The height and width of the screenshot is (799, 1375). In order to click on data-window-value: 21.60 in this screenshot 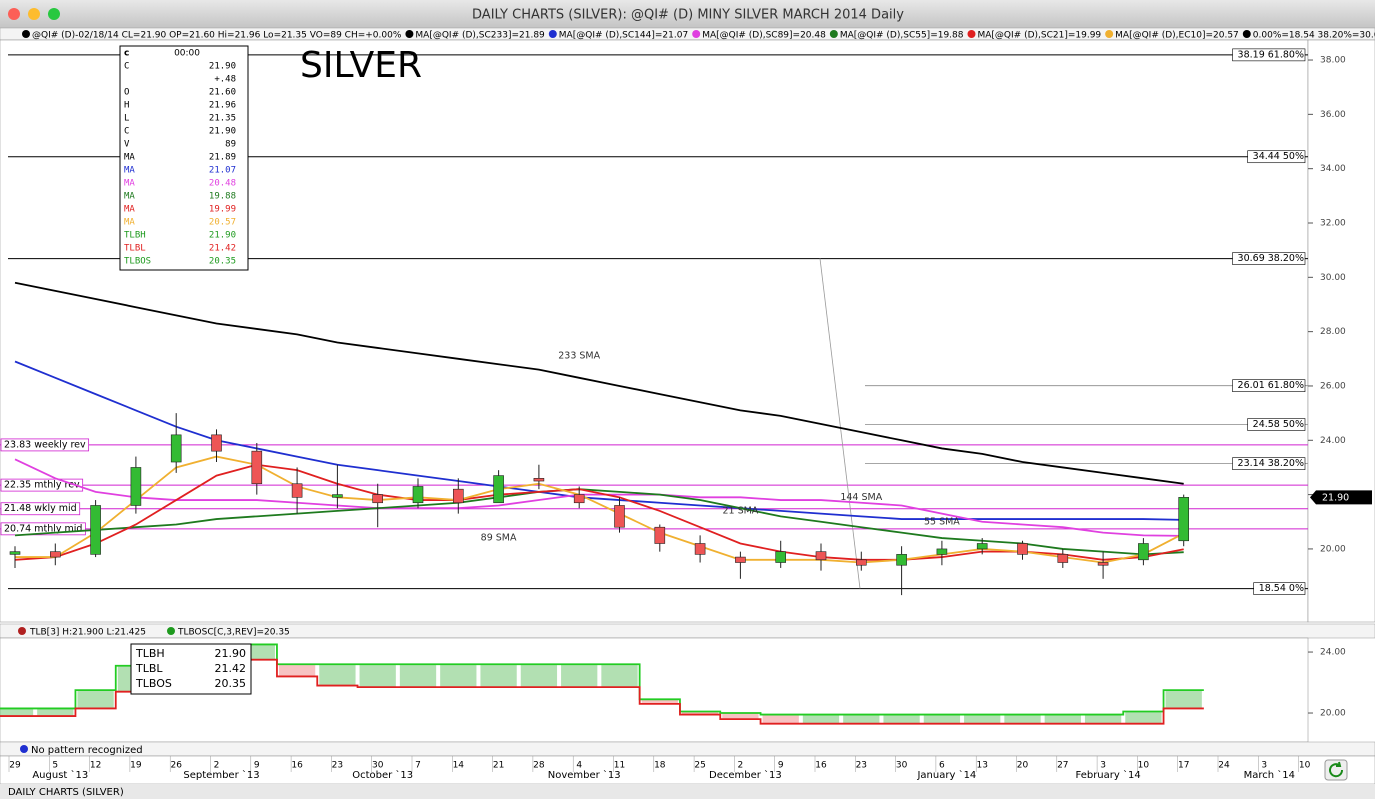, I will do `click(222, 93)`.